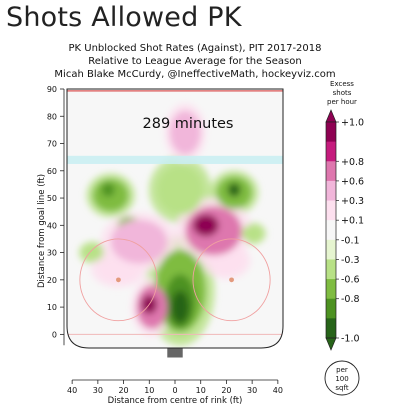 The width and height of the screenshot is (400, 417). Describe the element at coordinates (174, 390) in the screenshot. I see `x-tick-label: 0` at that location.